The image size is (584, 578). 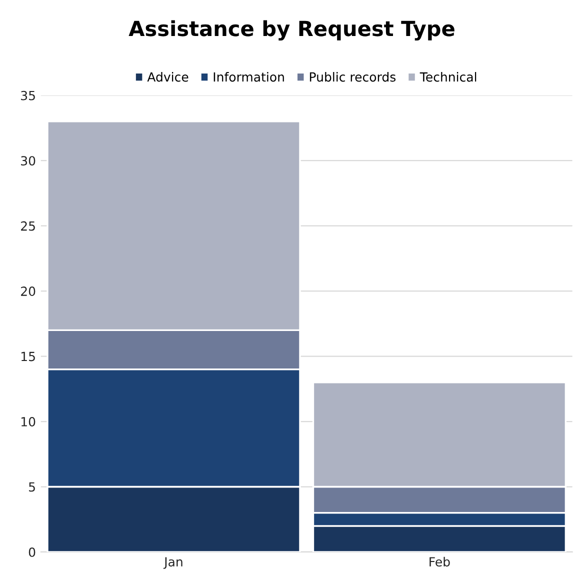 I want to click on legend-label: Information, so click(x=249, y=77).